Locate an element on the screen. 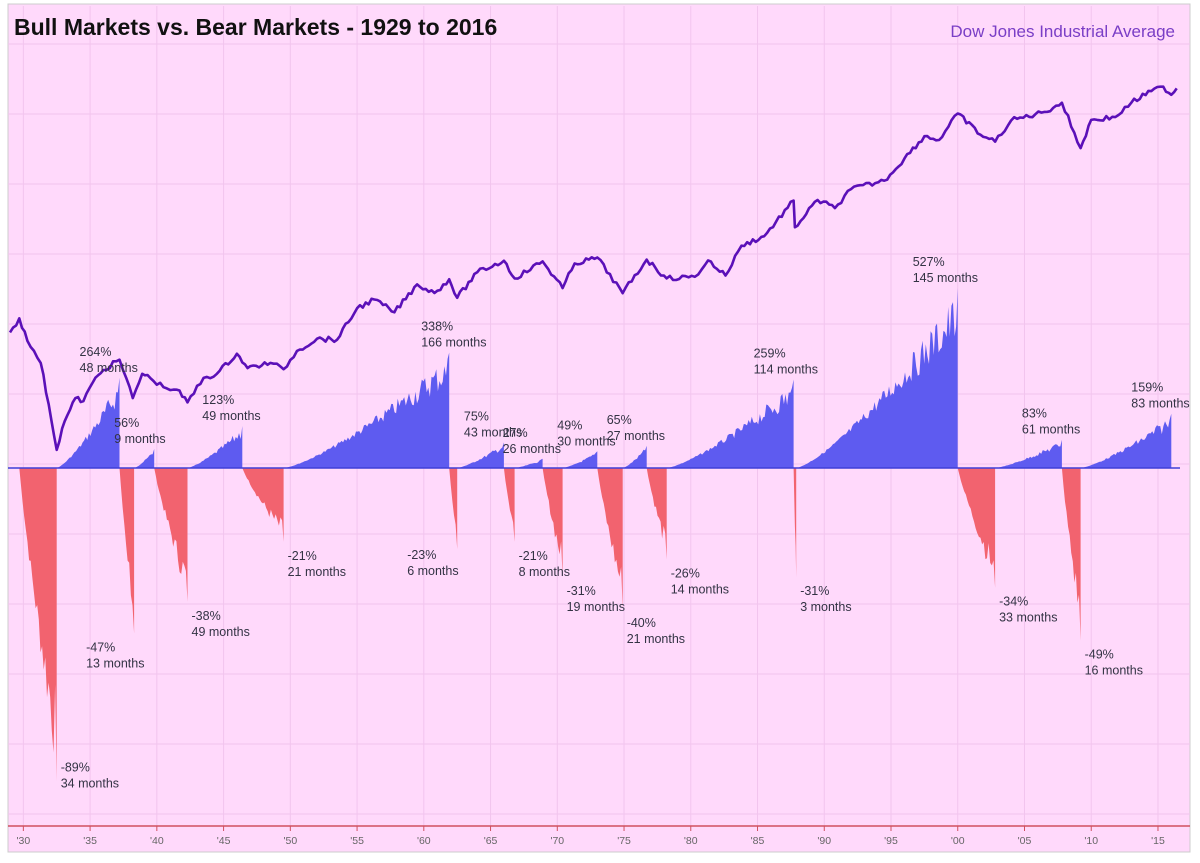  tick-label: '35 is located at coordinates (90, 841).